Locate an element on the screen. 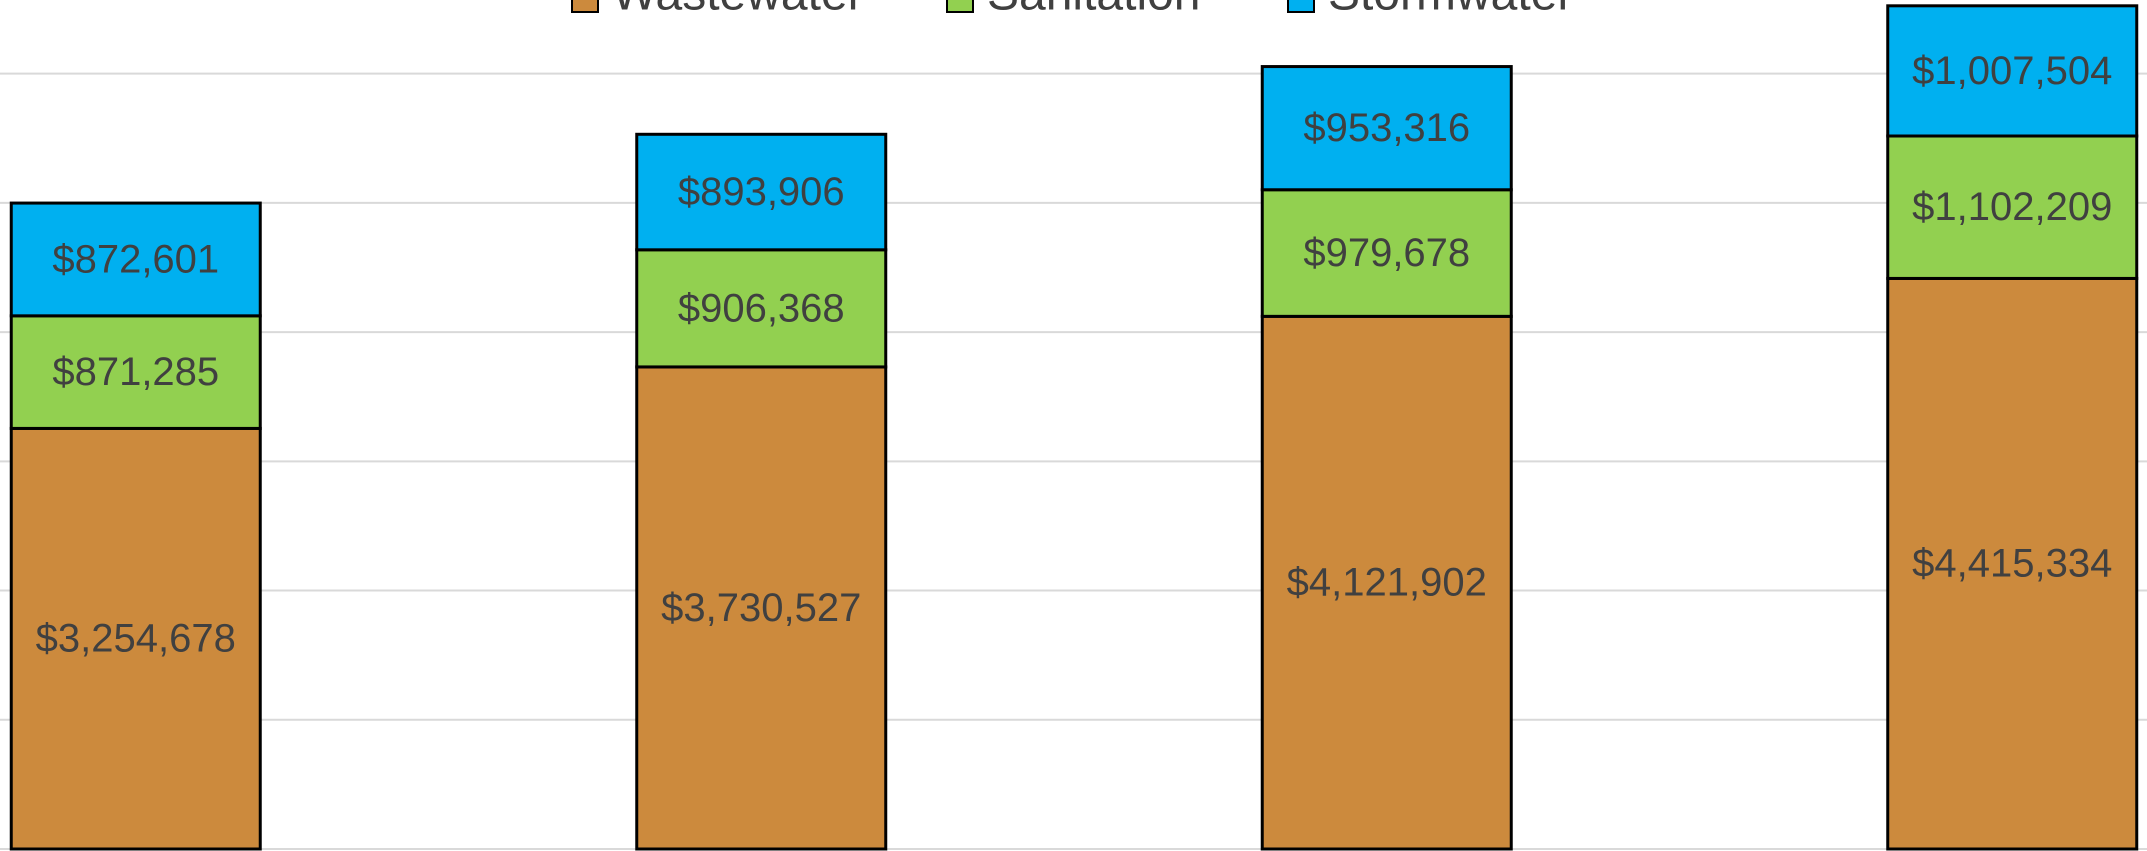 Image resolution: width=2147 pixels, height=851 pixels. data-label: $1,102,209 is located at coordinates (2012, 207).